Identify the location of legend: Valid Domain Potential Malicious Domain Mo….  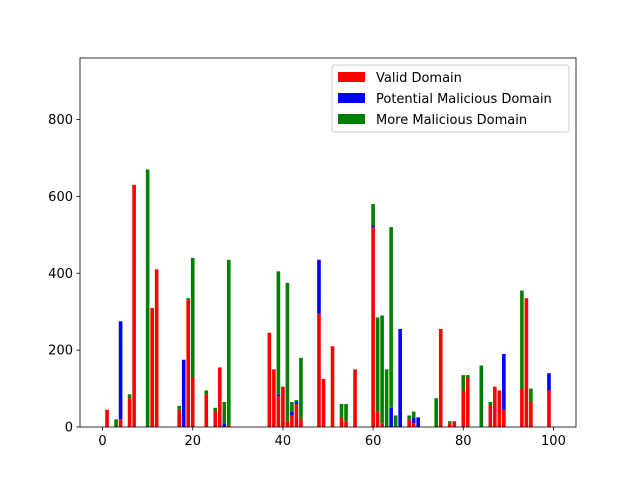
(450, 98).